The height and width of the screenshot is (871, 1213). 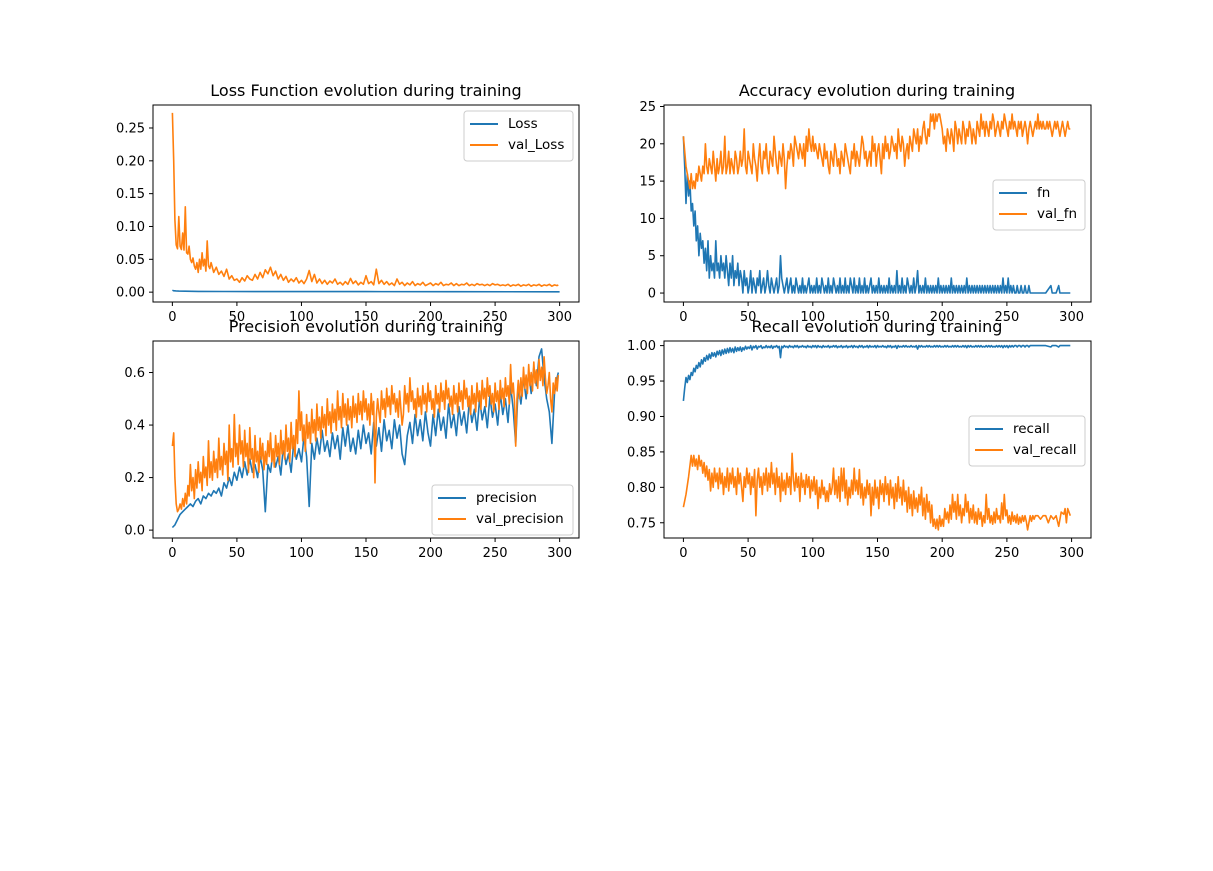 What do you see at coordinates (1071, 553) in the screenshot?
I see `recall-xtick-label: 300` at bounding box center [1071, 553].